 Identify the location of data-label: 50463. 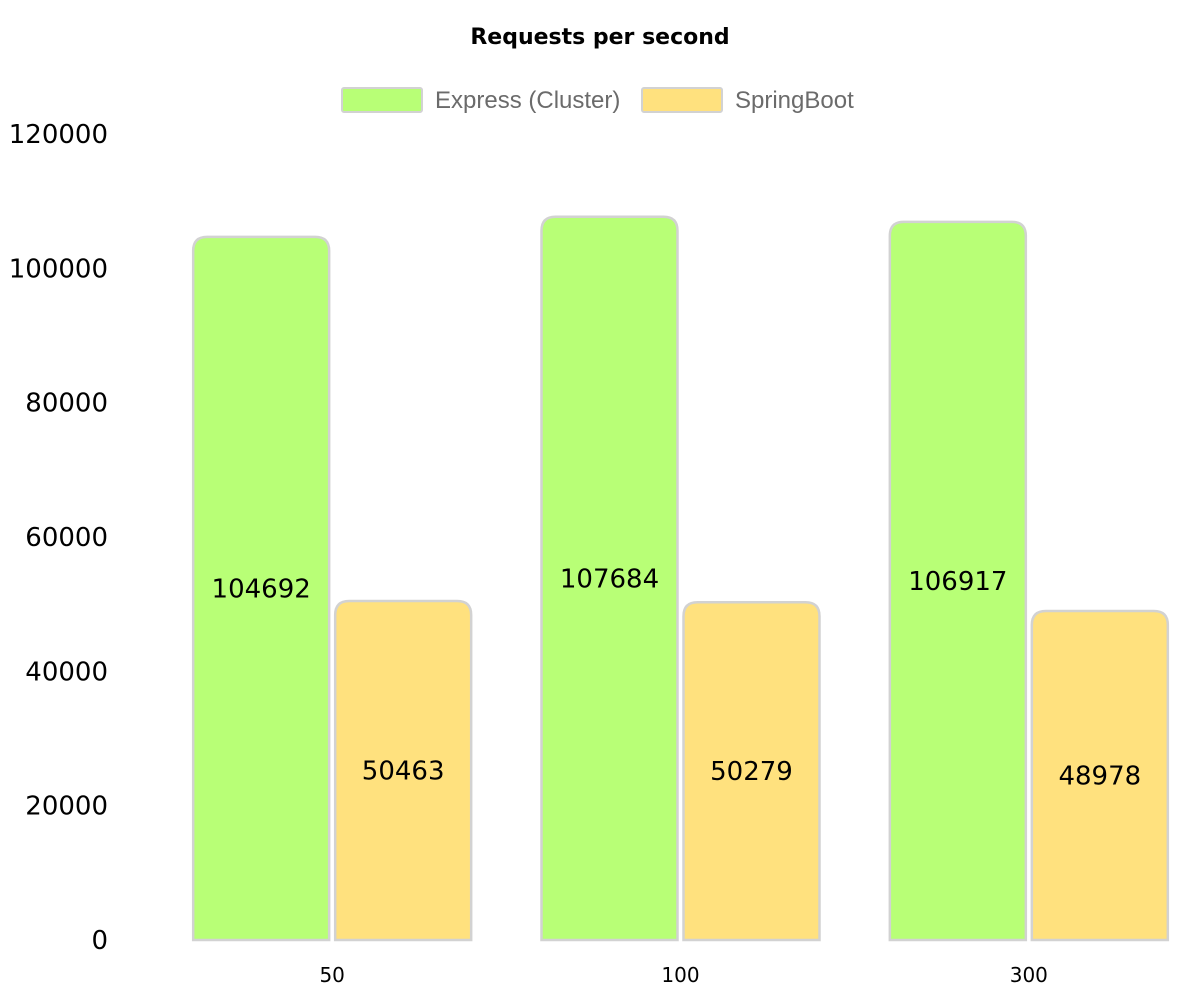
(403, 772).